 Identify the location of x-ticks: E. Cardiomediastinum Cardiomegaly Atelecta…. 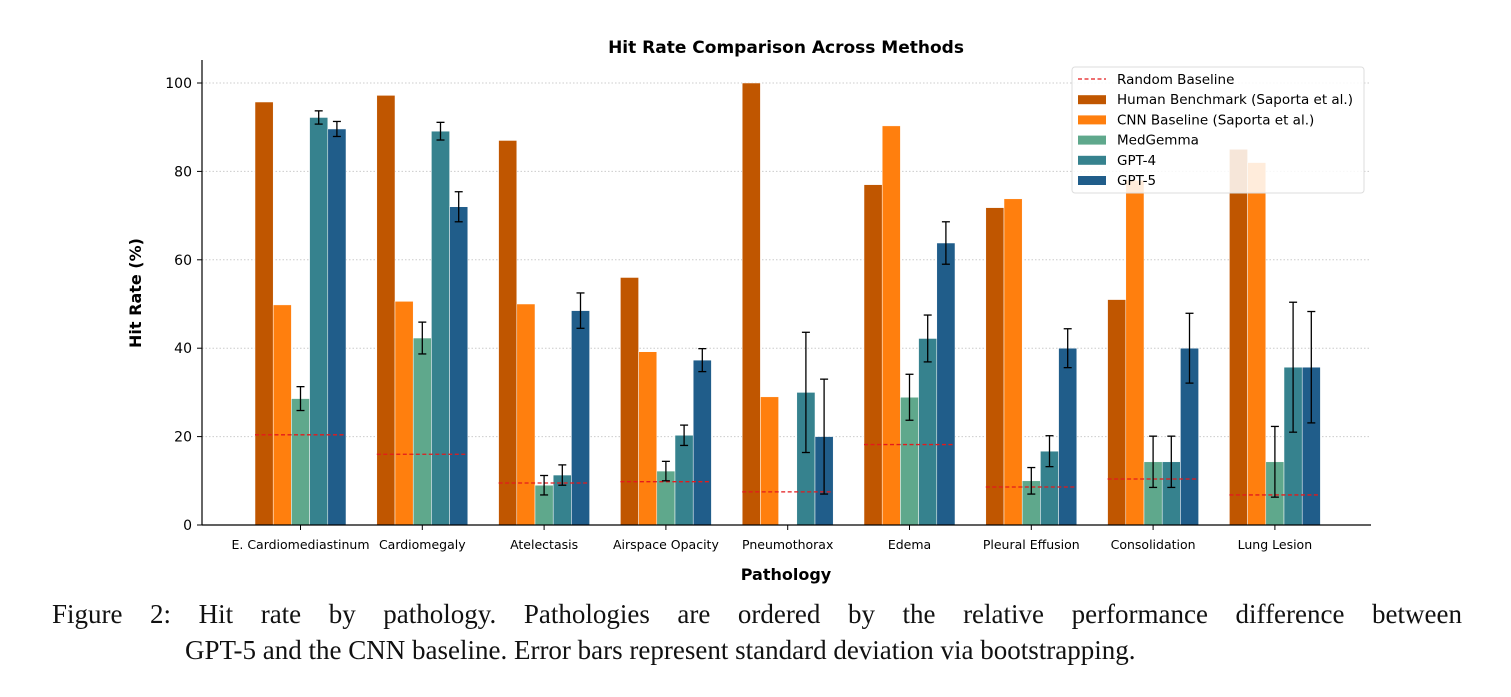
(771, 538).